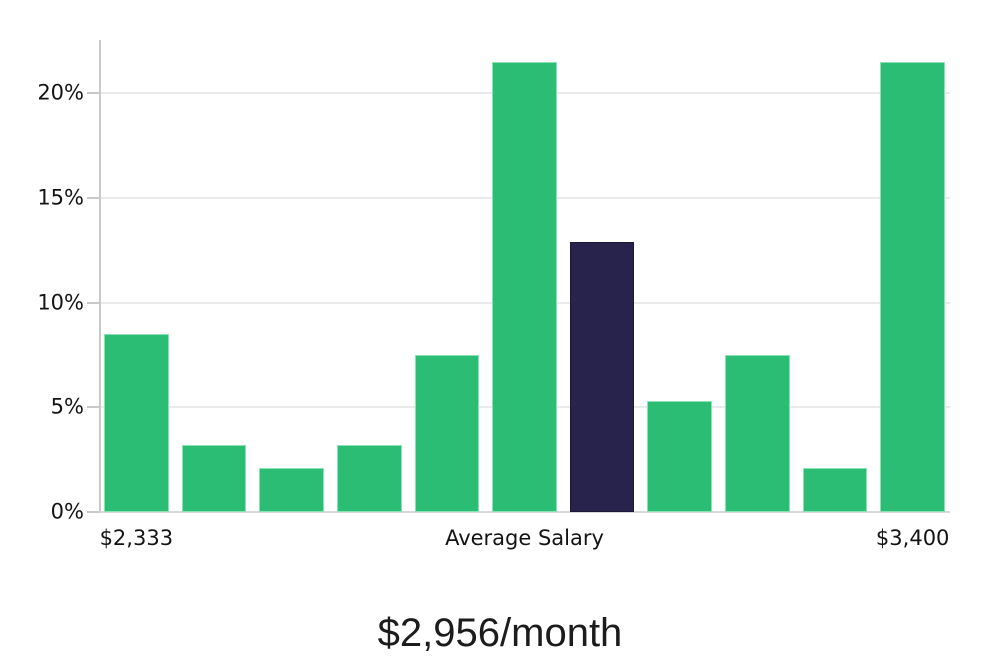 This screenshot has height=660, width=1000. I want to click on x-tick-label: $3,400, so click(912, 538).